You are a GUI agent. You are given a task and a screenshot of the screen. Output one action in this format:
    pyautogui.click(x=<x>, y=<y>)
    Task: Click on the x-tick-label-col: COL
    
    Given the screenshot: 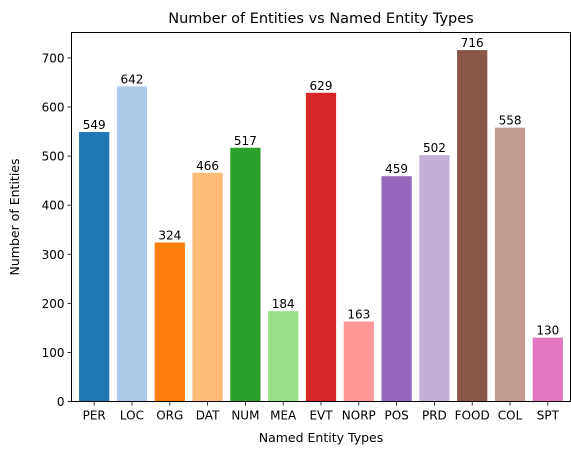 What is the action you would take?
    pyautogui.click(x=510, y=416)
    